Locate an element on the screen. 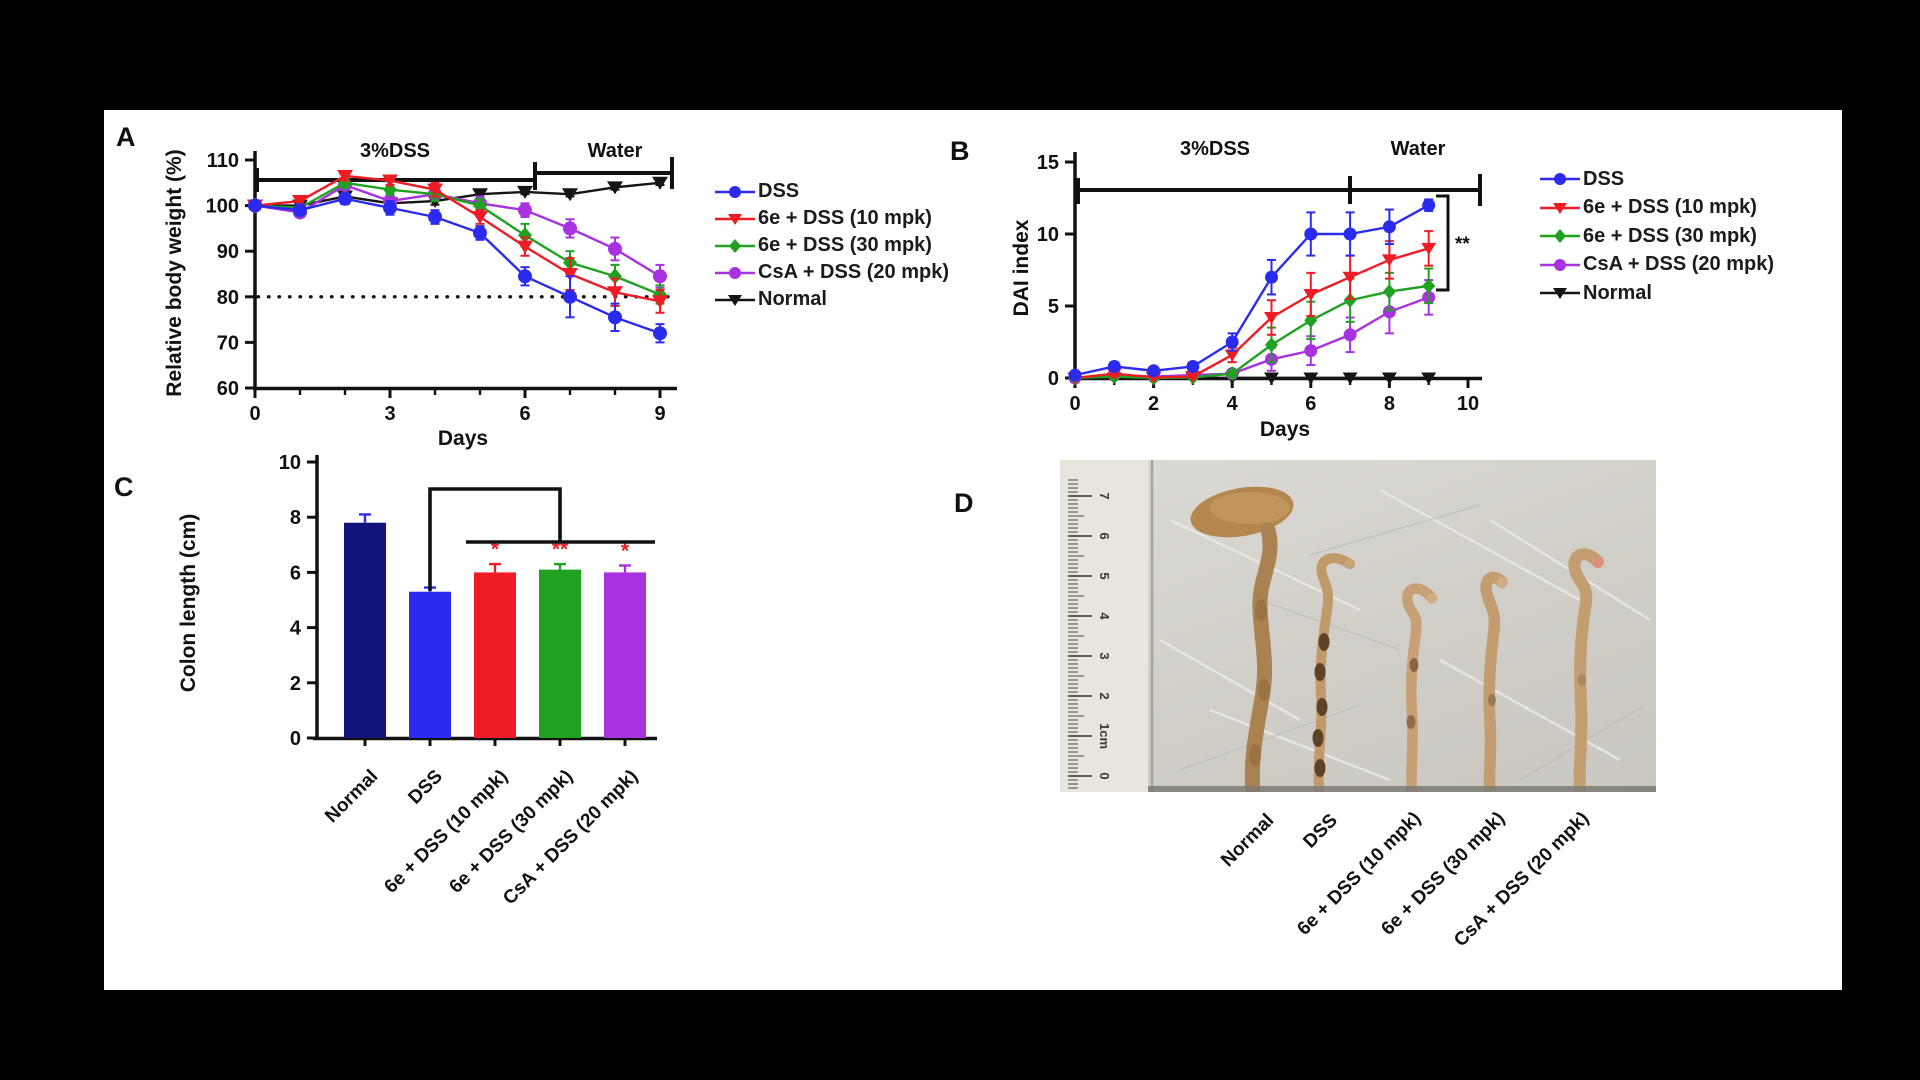 This screenshot has width=1920, height=1080. svg-text: 100 is located at coordinates (222, 207).